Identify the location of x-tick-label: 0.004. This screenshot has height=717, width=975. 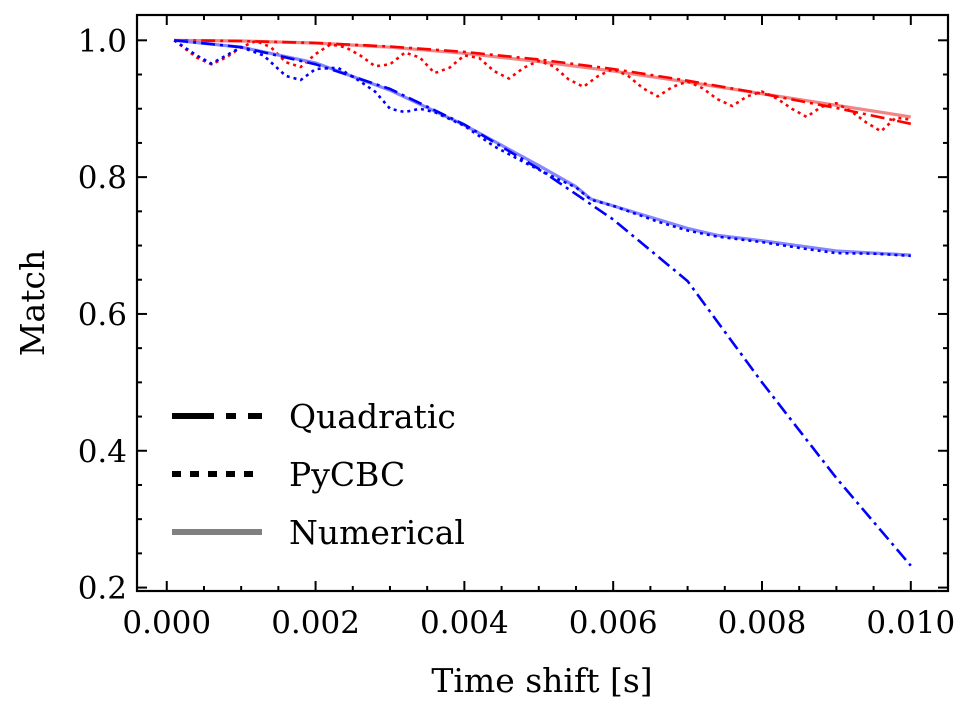
(464, 623).